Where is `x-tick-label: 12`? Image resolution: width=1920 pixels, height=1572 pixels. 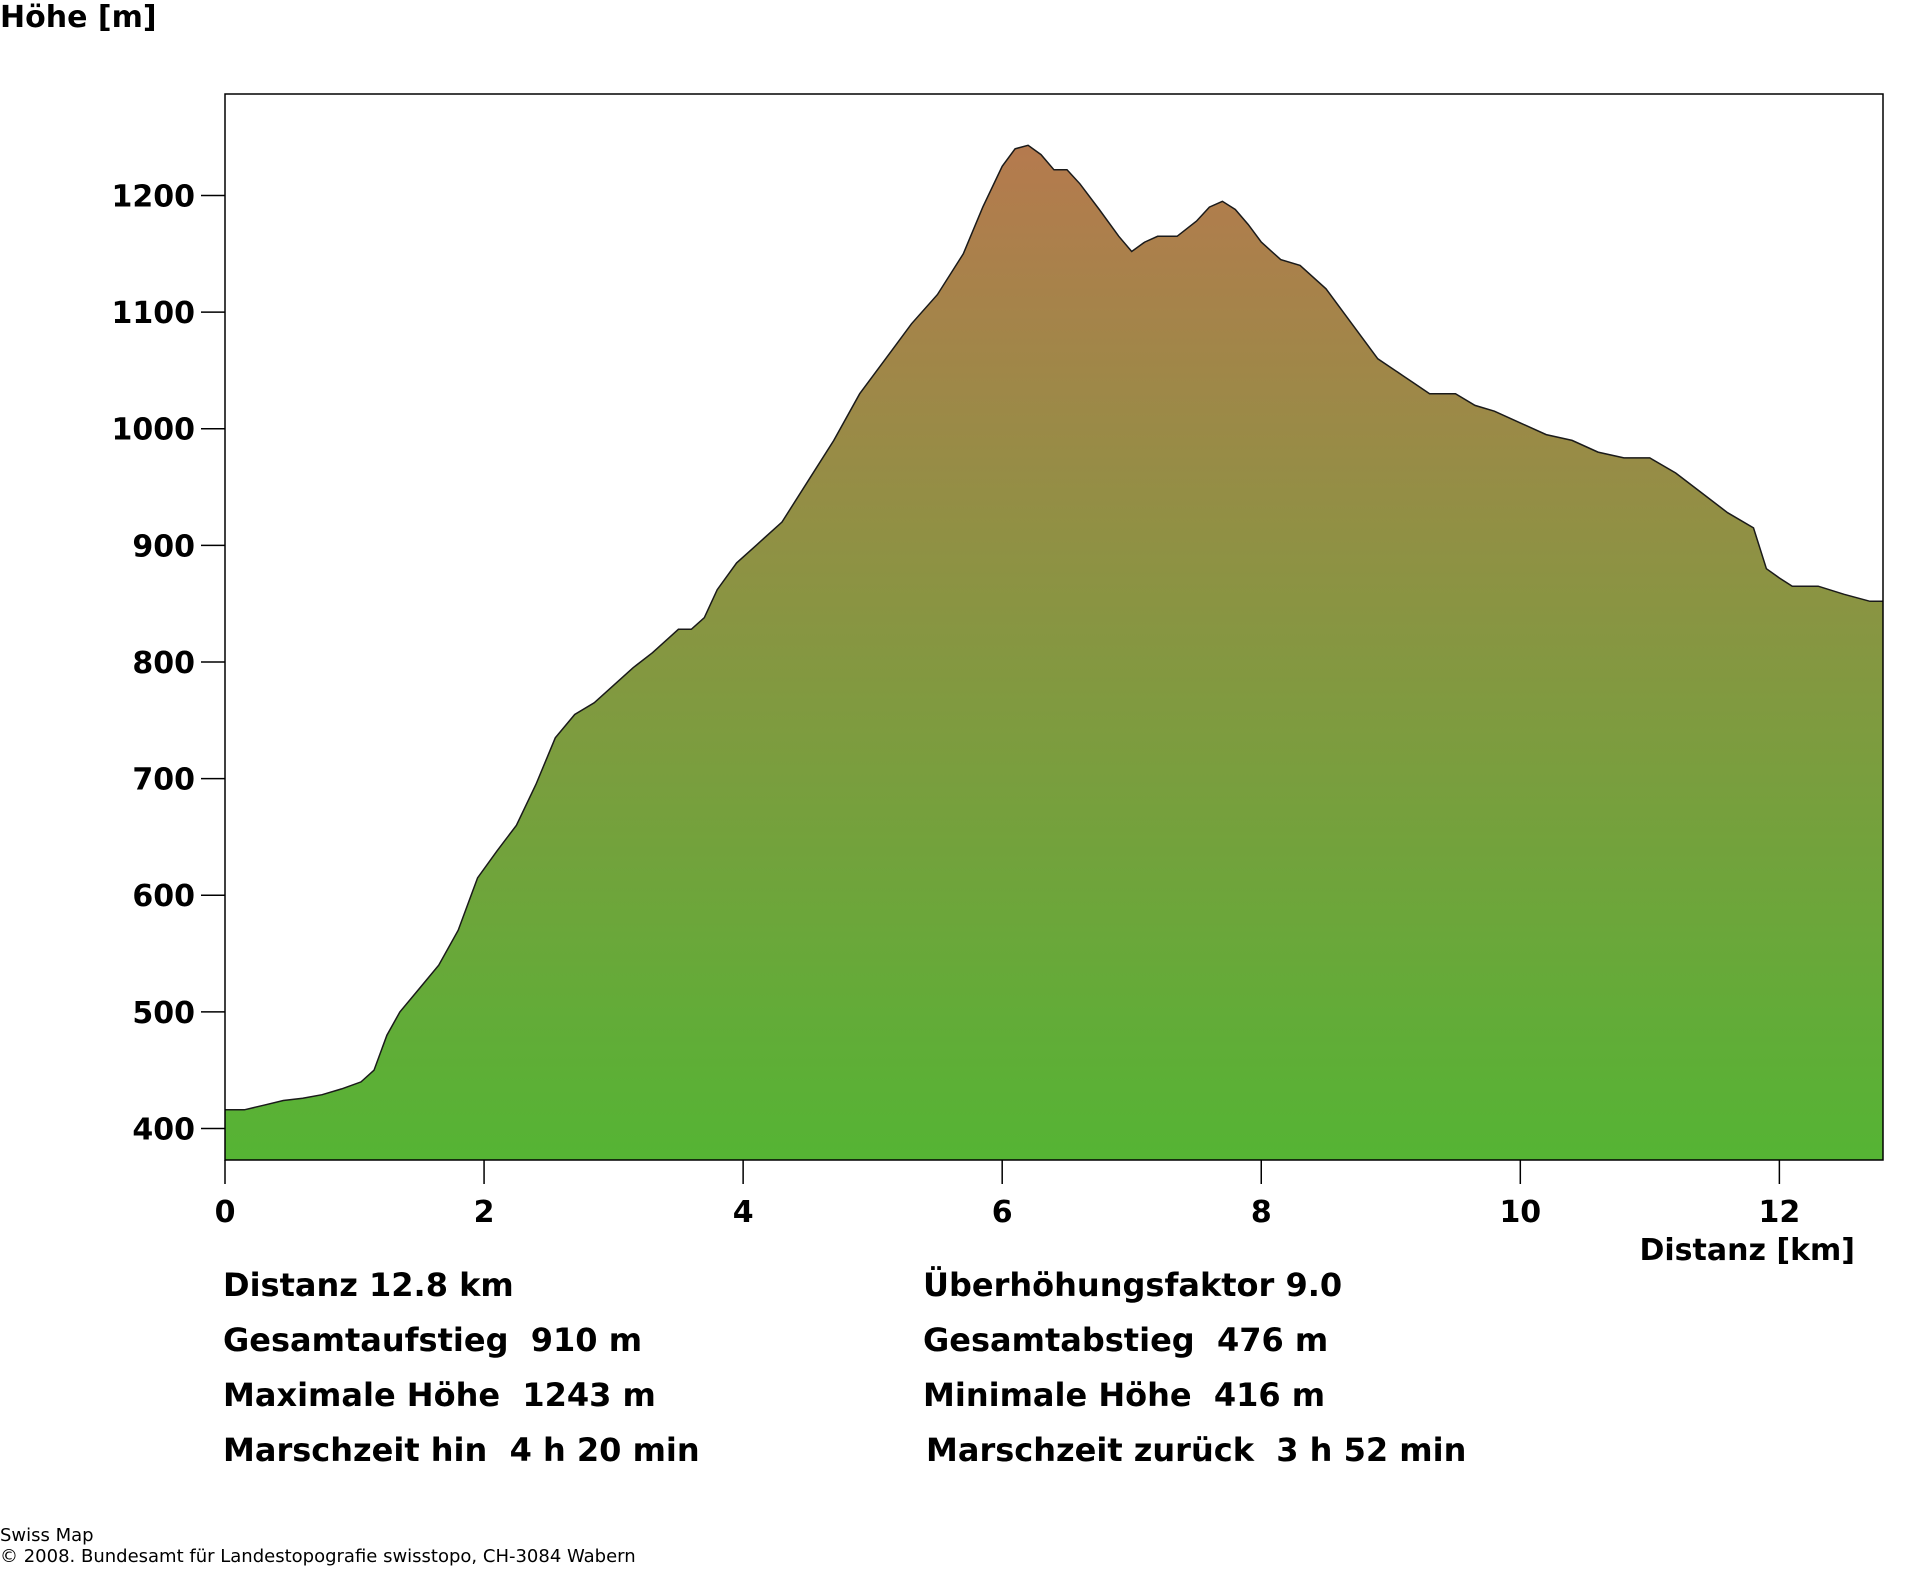 x-tick-label: 12 is located at coordinates (1780, 1212).